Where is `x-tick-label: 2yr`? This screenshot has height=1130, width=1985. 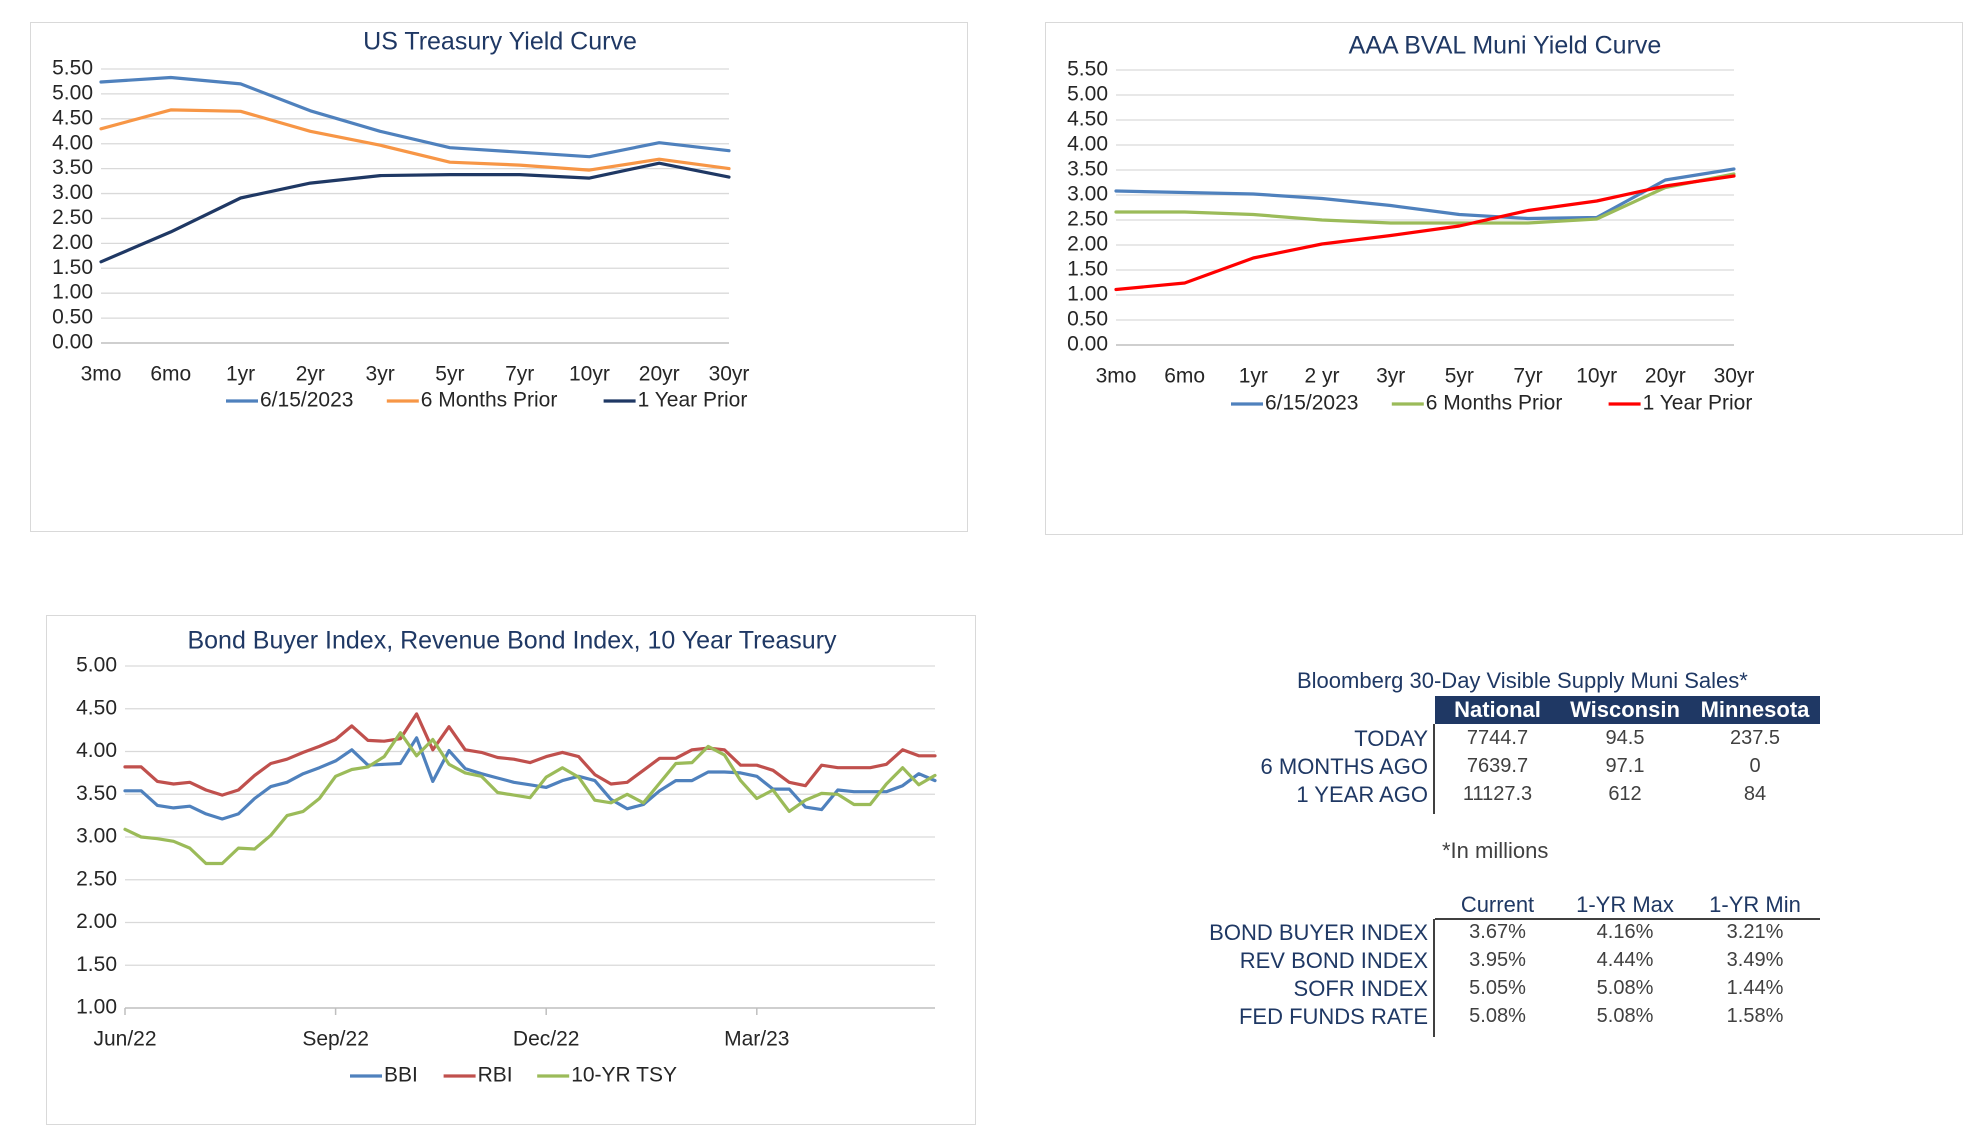
x-tick-label: 2yr is located at coordinates (310, 374).